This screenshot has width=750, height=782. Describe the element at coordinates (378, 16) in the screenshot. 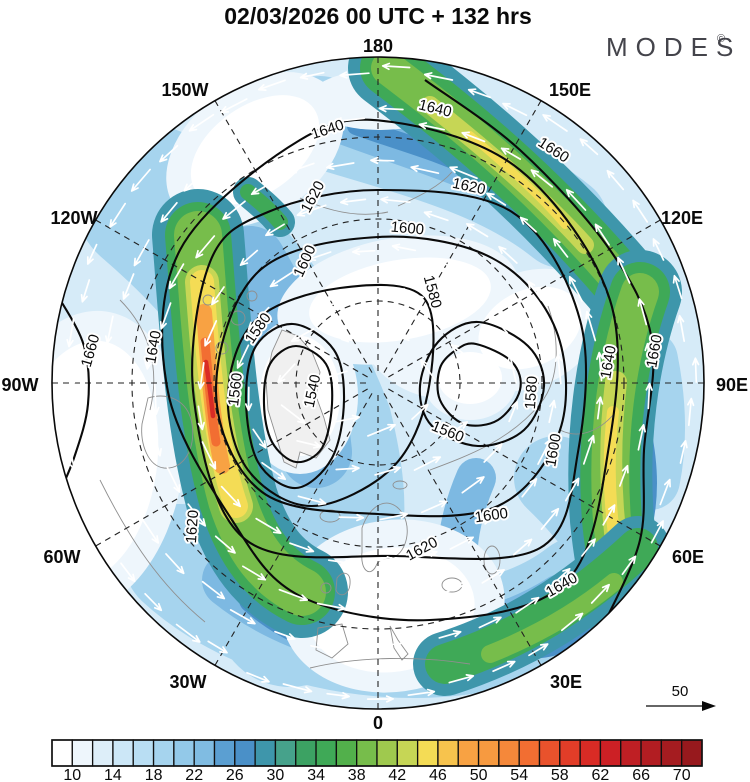

I see `page-title: 02/03/2026 00 UTC + 132 hrs` at that location.